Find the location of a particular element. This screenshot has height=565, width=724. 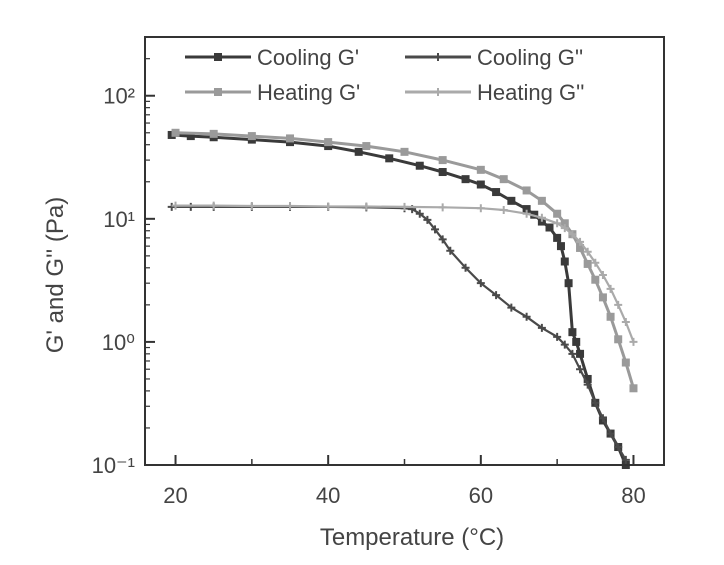

x-axis-title: Temperature (°C) is located at coordinates (412, 537).